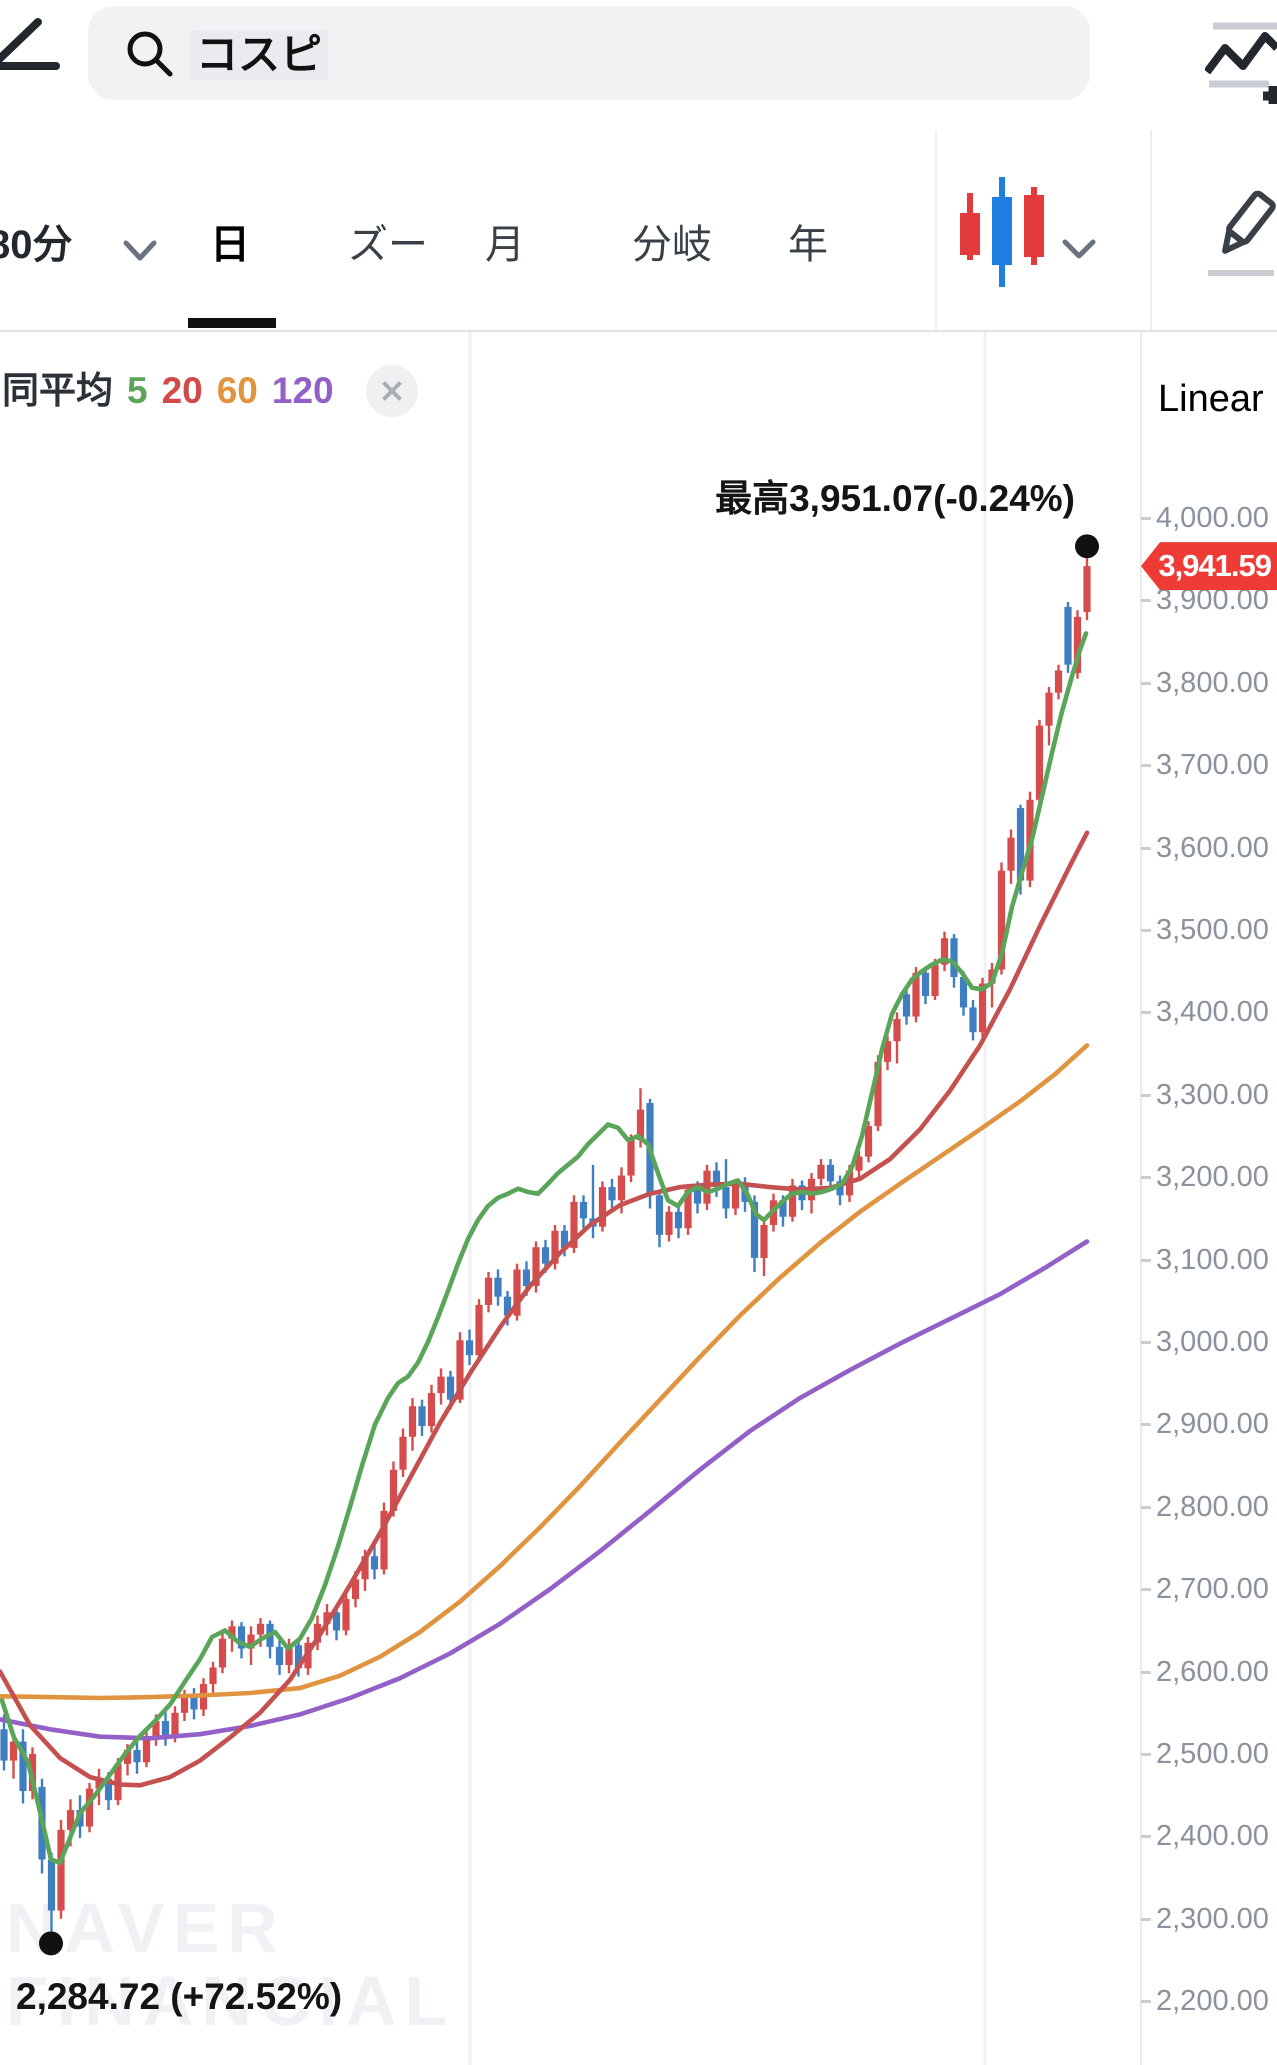 The width and height of the screenshot is (1277, 2065). What do you see at coordinates (182, 390) in the screenshot?
I see `legend-ma20: 20` at bounding box center [182, 390].